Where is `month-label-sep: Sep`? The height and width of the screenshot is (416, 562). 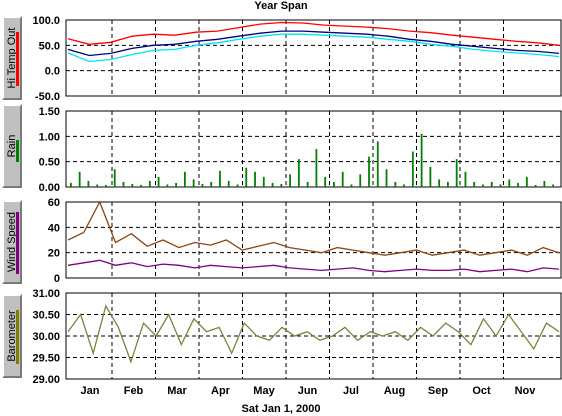 month-label-sep: Sep is located at coordinates (438, 391).